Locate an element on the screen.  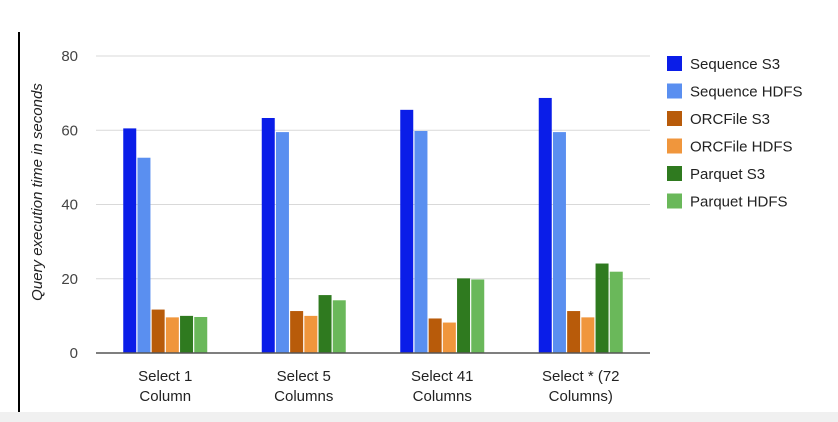
legend-label: ORCFile S3 is located at coordinates (730, 119).